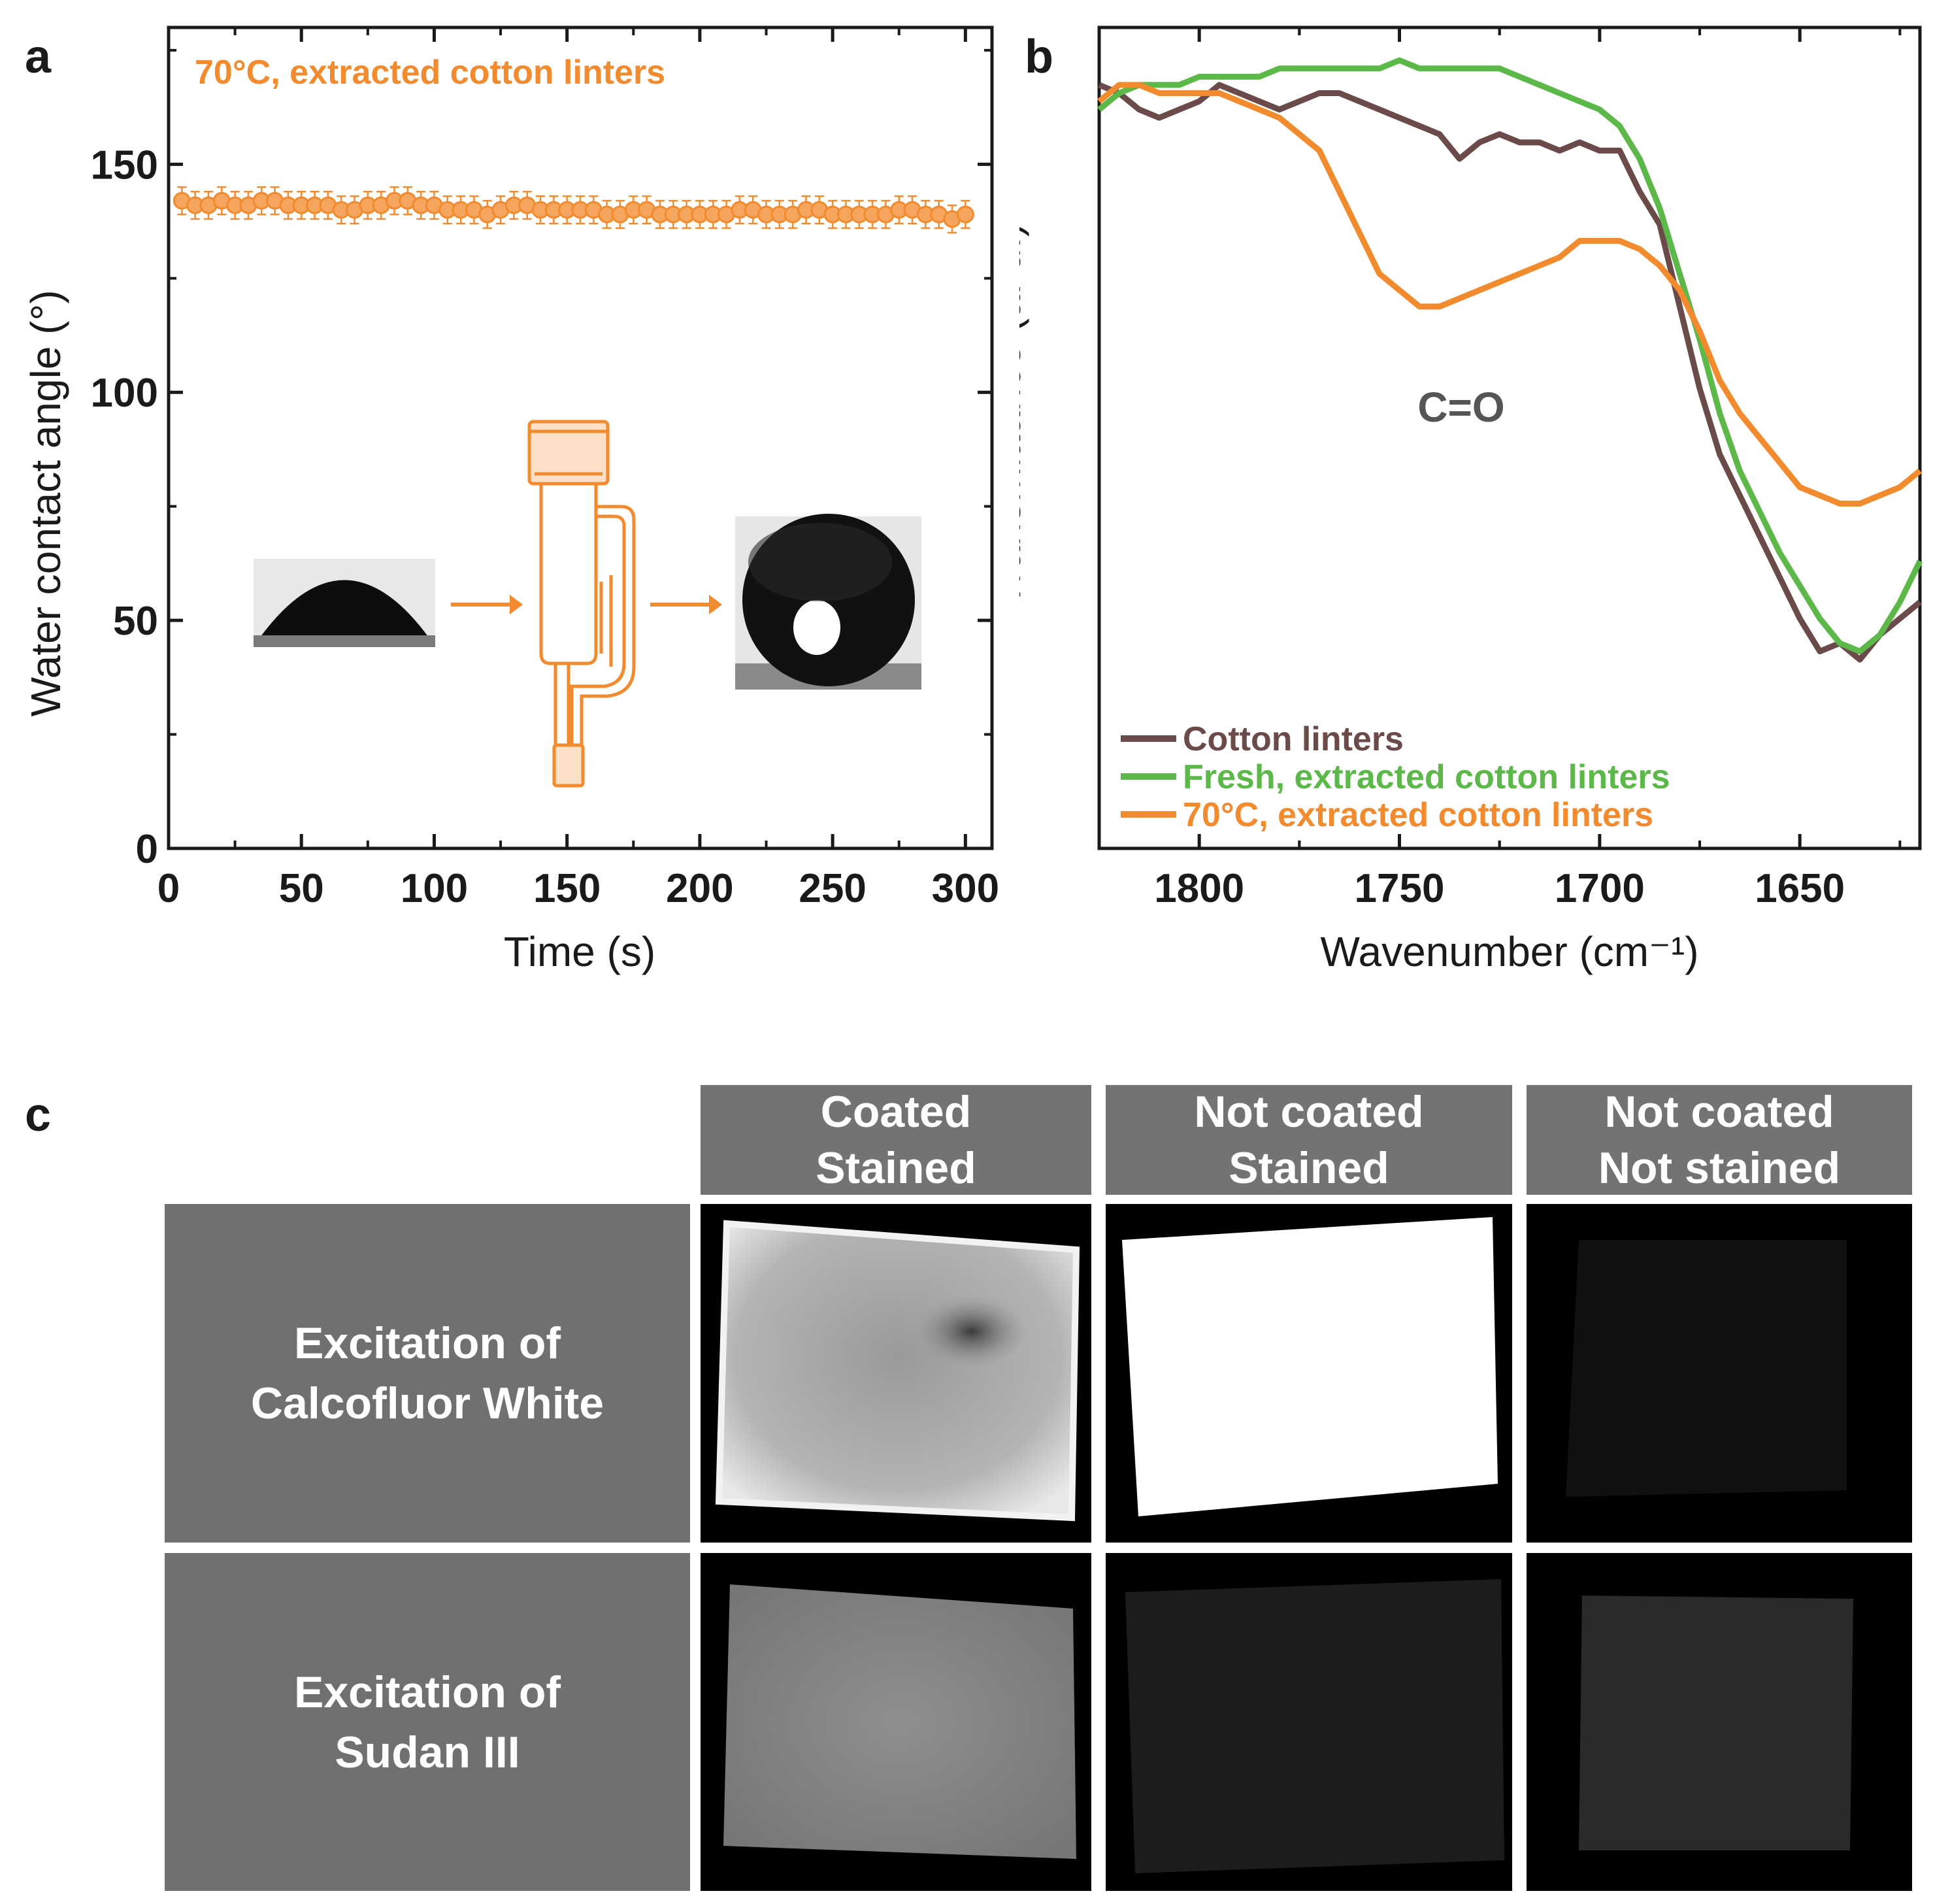  Describe the element at coordinates (828, 602) in the screenshot. I see `hydrophobic-droplet-photo` at that location.